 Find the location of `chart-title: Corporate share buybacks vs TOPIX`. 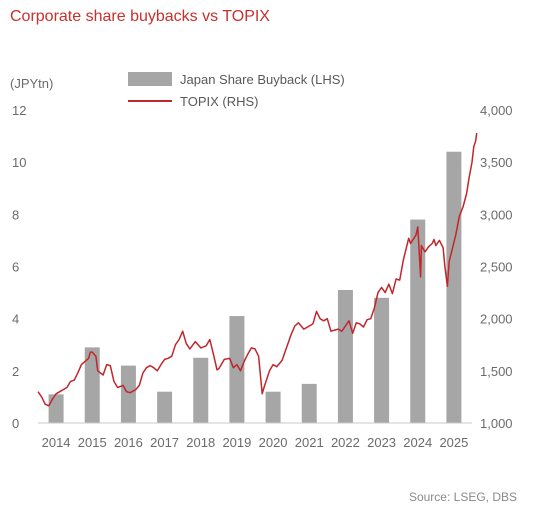

chart-title: Corporate share buybacks vs TOPIX is located at coordinates (140, 16).